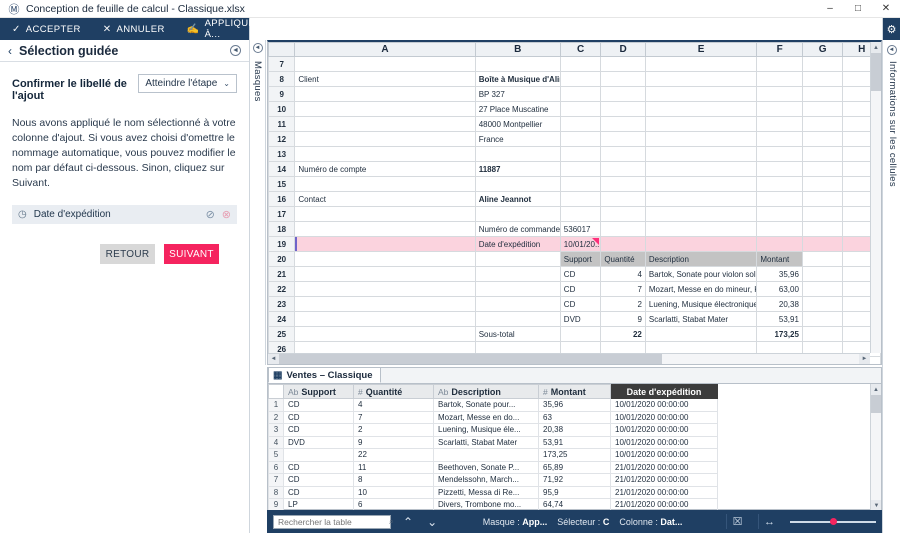  I want to click on table-cell: 7, so click(393, 417).